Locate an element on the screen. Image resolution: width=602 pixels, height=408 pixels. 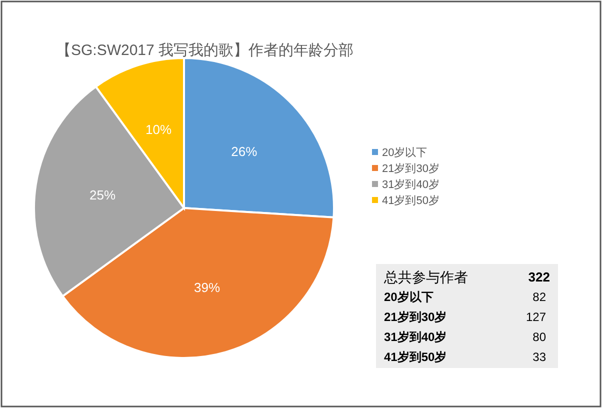
data-label: 25% is located at coordinates (103, 195).